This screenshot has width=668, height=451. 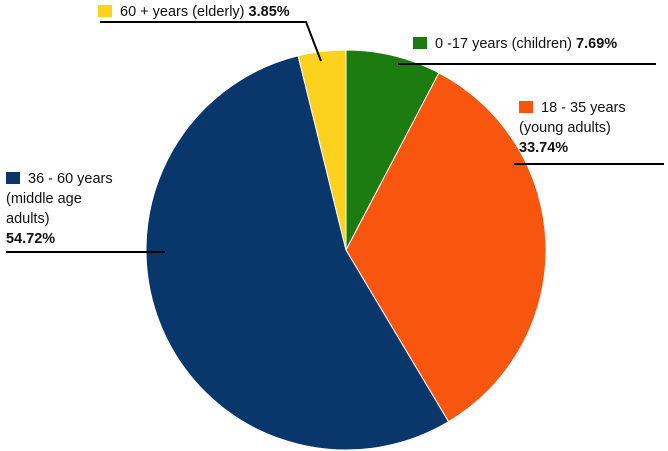 I want to click on legend-label-children: 0 -17 years (children) 7.69%, so click(x=515, y=44).